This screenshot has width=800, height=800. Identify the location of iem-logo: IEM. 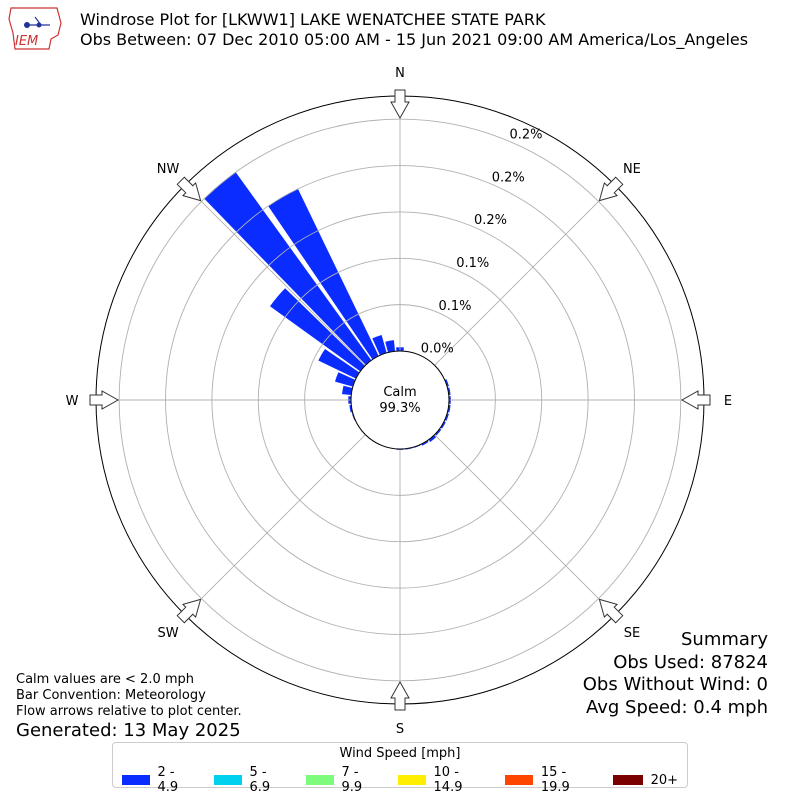
(35, 28).